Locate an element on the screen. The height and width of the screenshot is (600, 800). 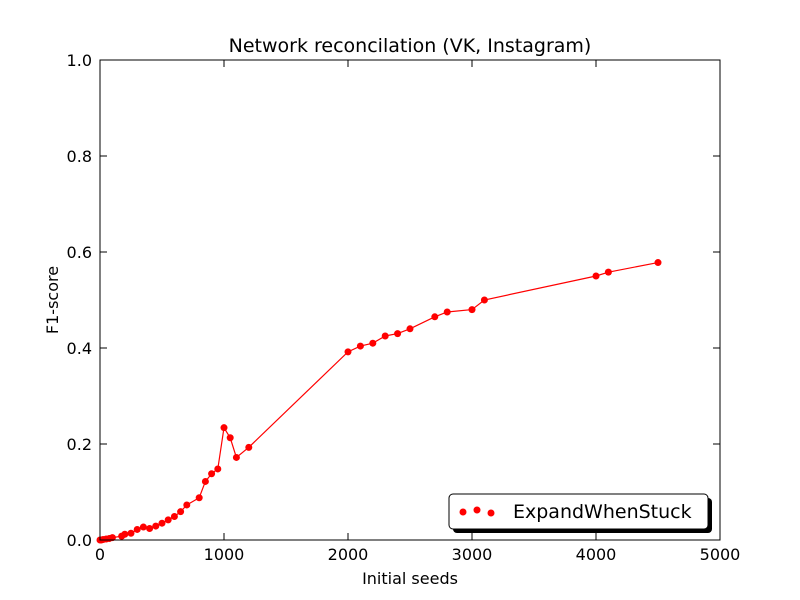
x-tick-label: 2000 is located at coordinates (348, 554).